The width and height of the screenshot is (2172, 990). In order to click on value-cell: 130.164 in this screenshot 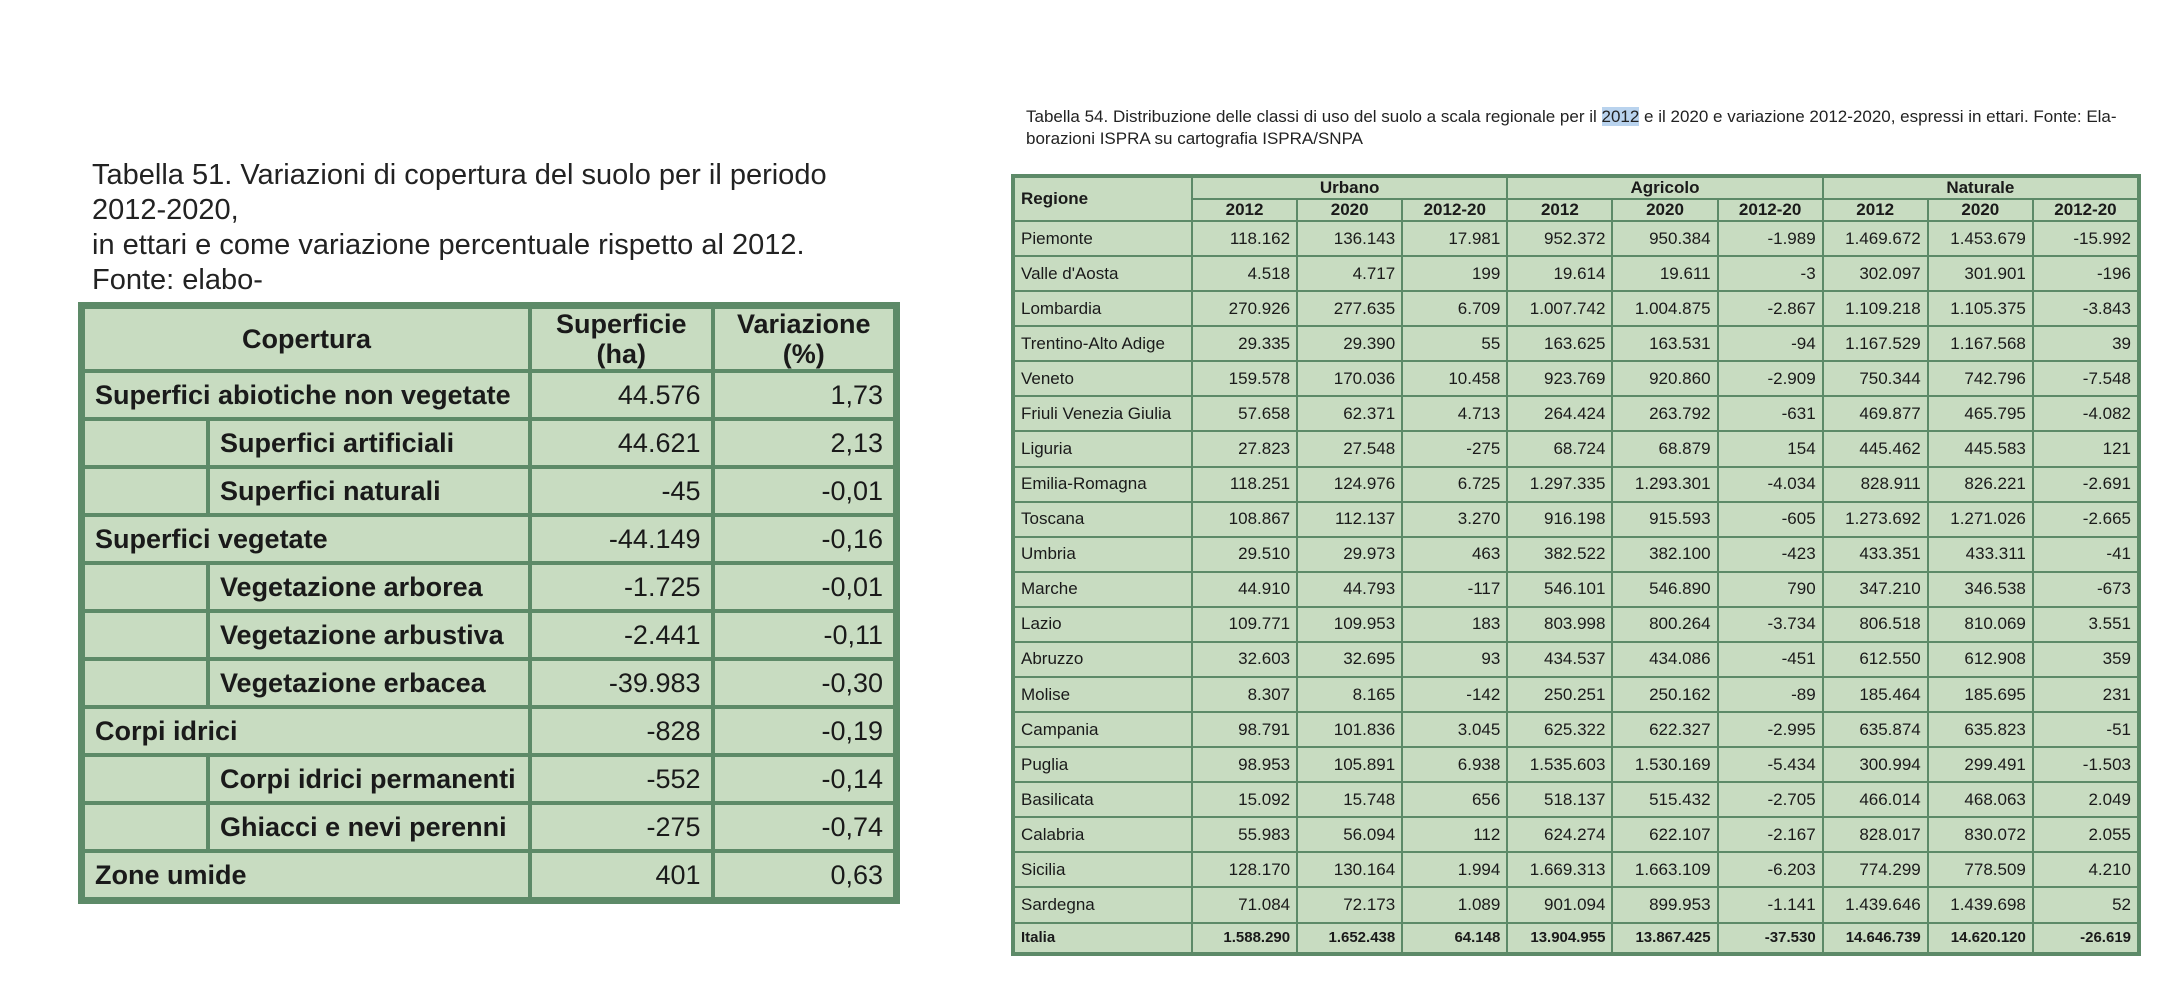, I will do `click(1350, 870)`.